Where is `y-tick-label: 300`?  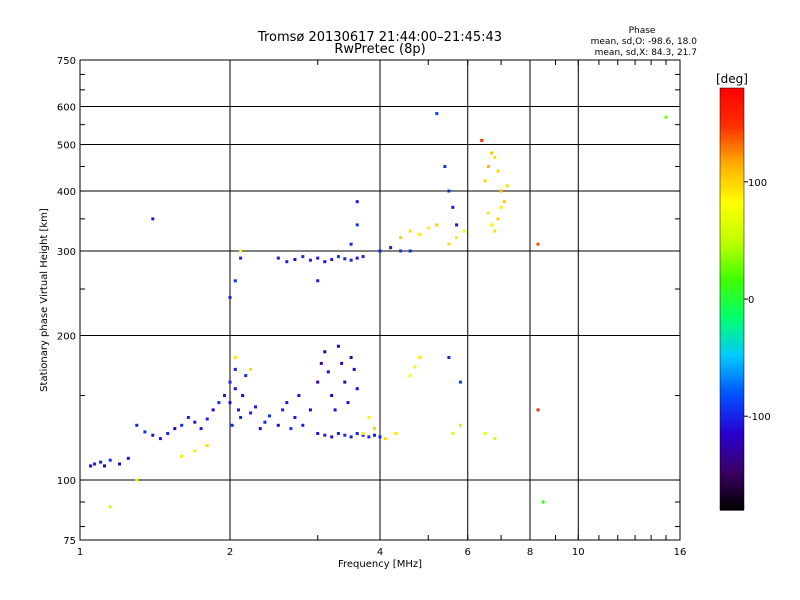 y-tick-label: 300 is located at coordinates (66, 252).